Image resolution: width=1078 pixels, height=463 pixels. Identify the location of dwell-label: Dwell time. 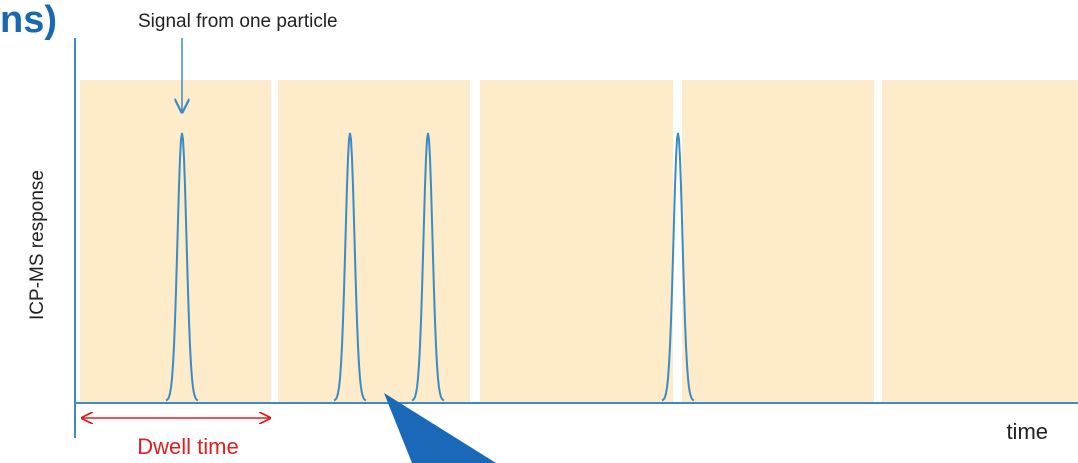
(187, 446).